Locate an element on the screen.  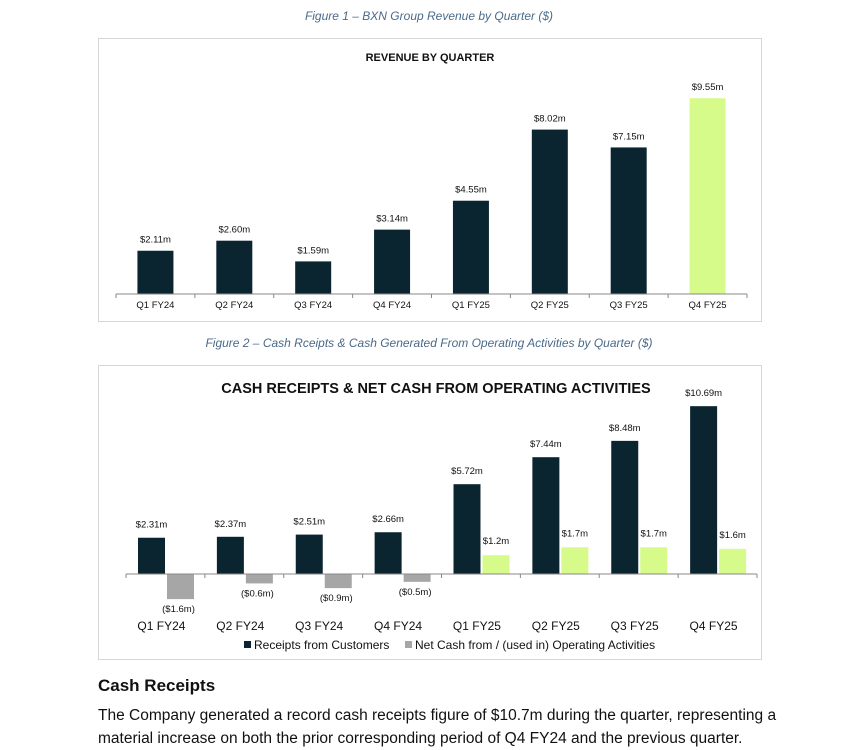
receipts-value-label: $2.37m is located at coordinates (231, 524).